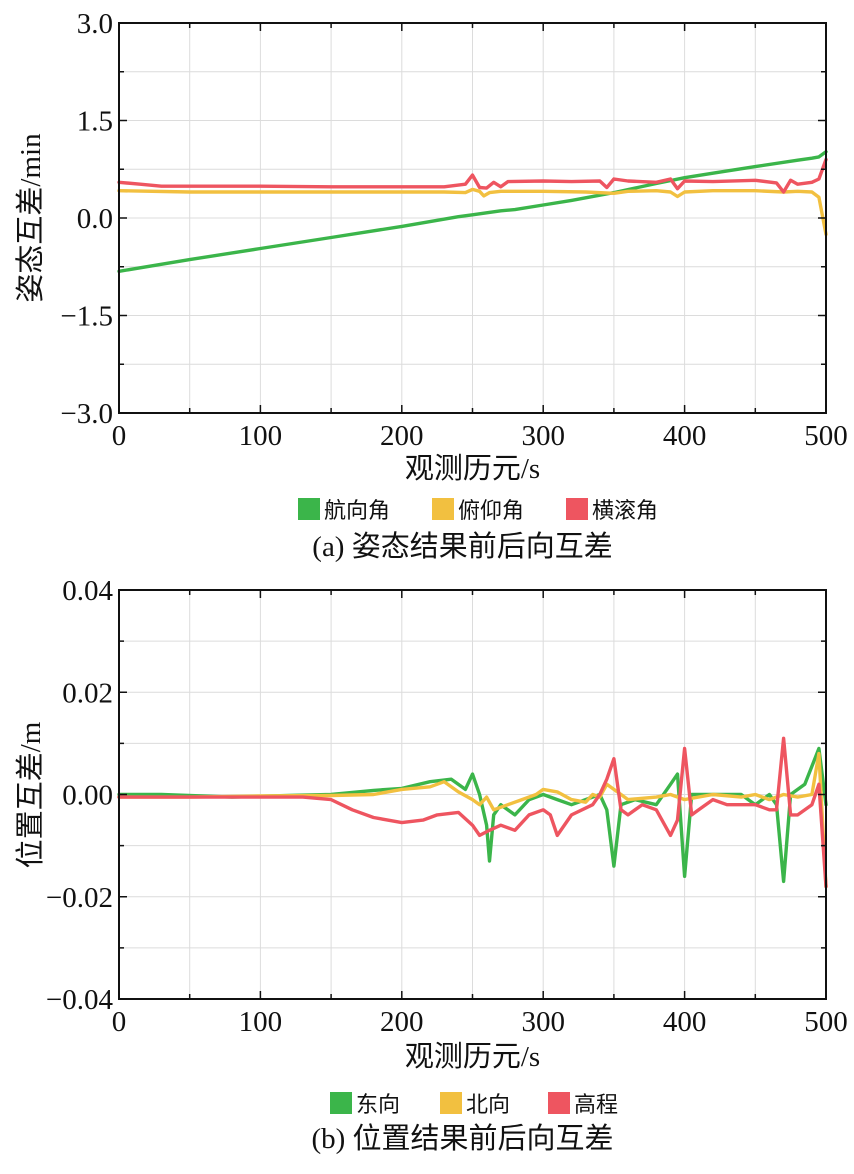  I want to click on y-tick-label: 1.5, so click(95, 122).